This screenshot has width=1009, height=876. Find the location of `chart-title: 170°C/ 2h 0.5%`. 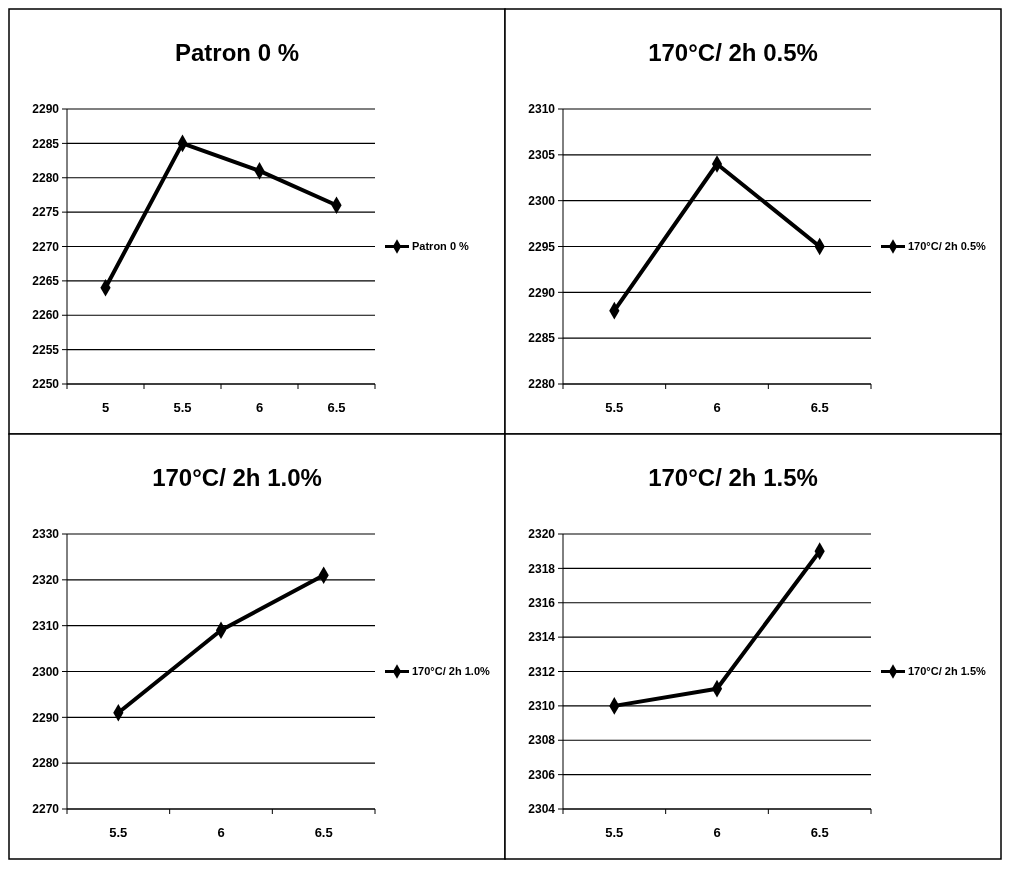

chart-title: 170°C/ 2h 0.5% is located at coordinates (733, 52).